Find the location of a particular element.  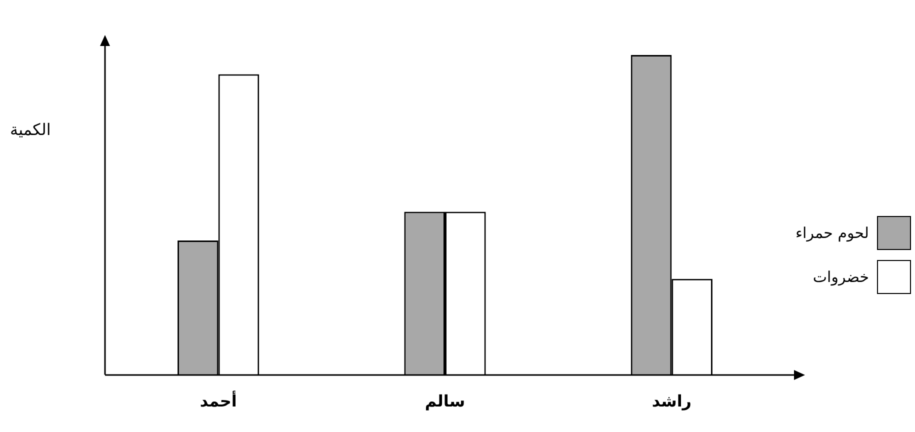

x-tick-label: سالم is located at coordinates (445, 401).